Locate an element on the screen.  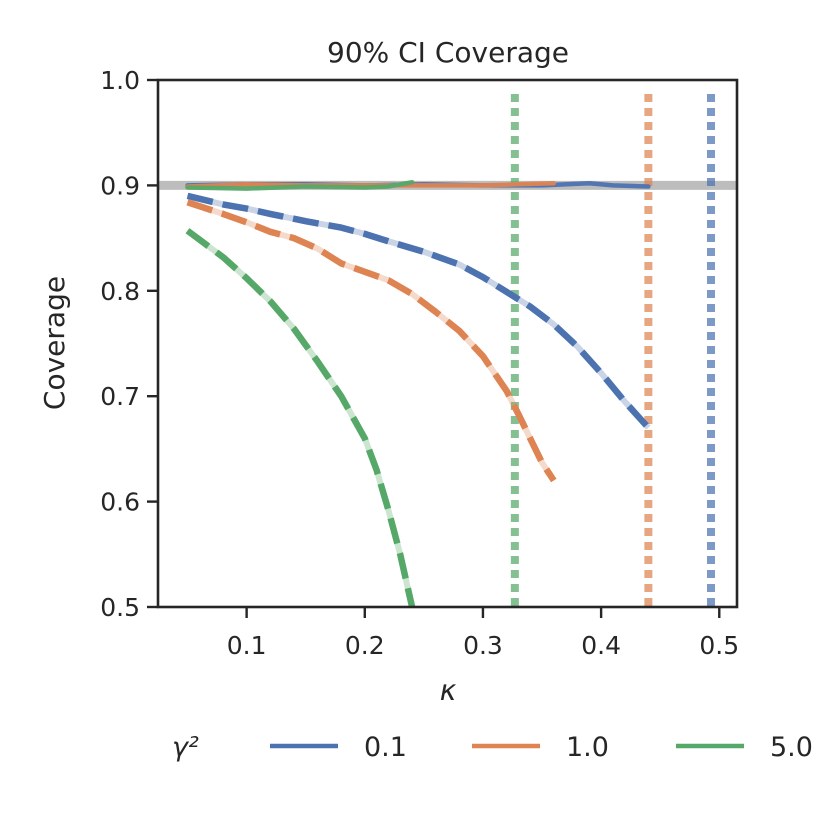
chart-title: 90% CI Coverage is located at coordinates (448, 52).